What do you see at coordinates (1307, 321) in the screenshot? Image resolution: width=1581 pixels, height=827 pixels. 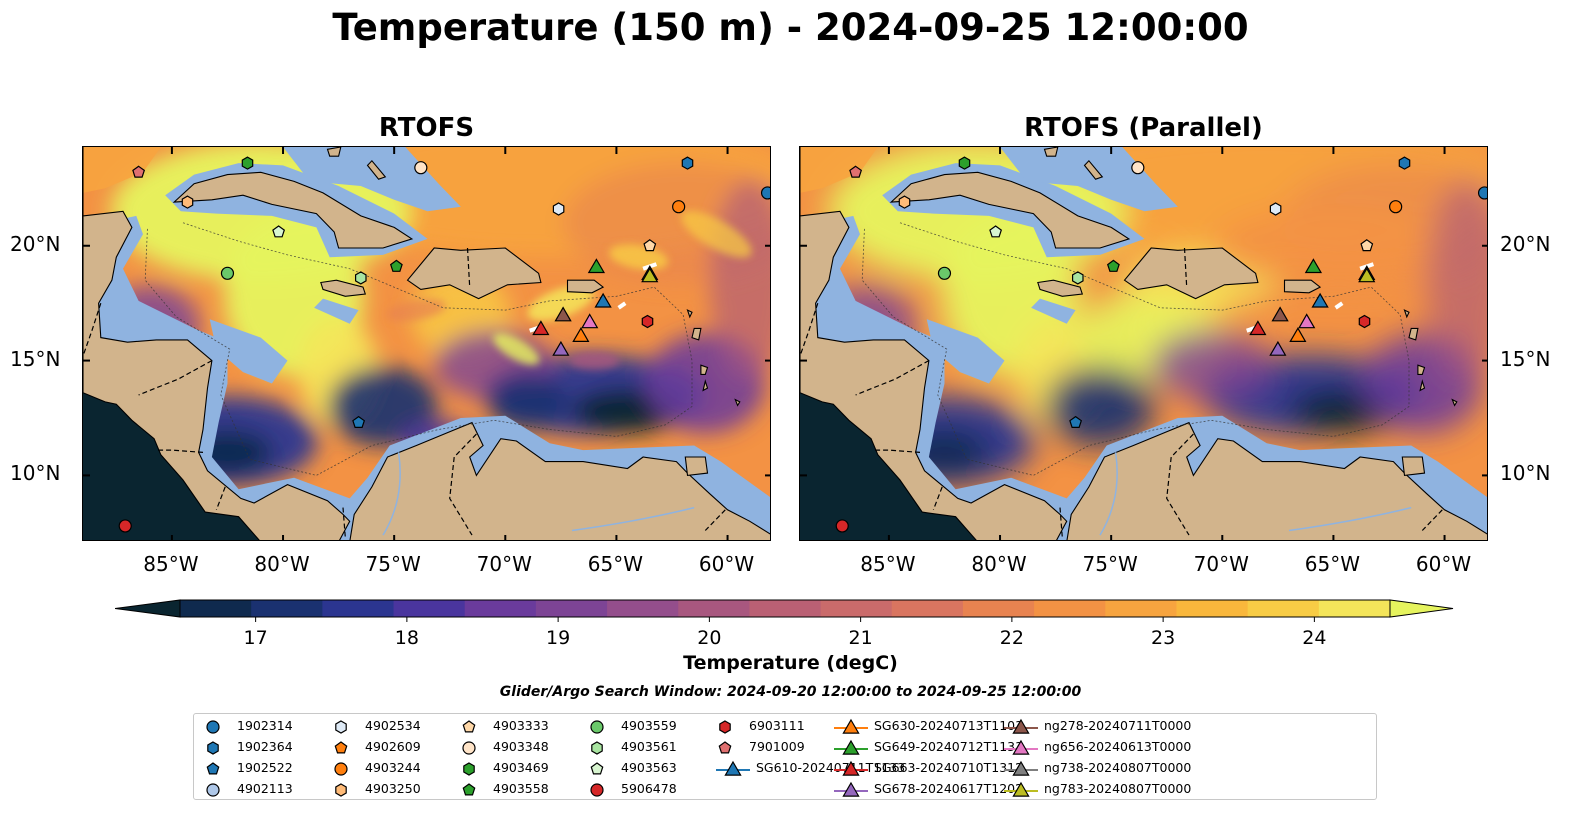 I see `marker-ng656-20240613T0000` at bounding box center [1307, 321].